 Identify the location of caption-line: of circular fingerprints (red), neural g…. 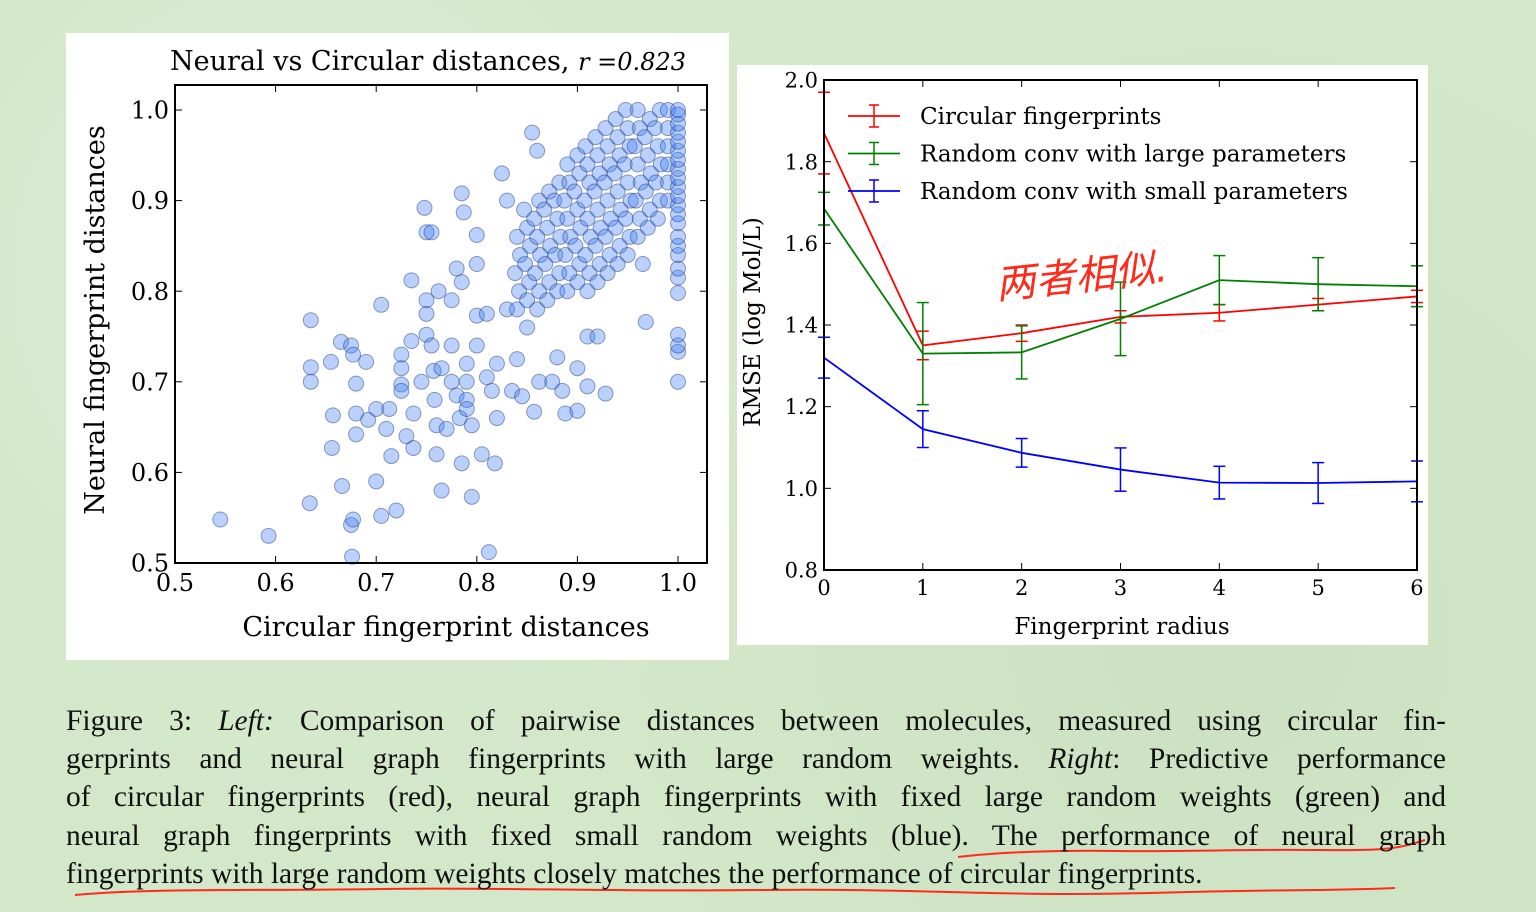
(756, 797).